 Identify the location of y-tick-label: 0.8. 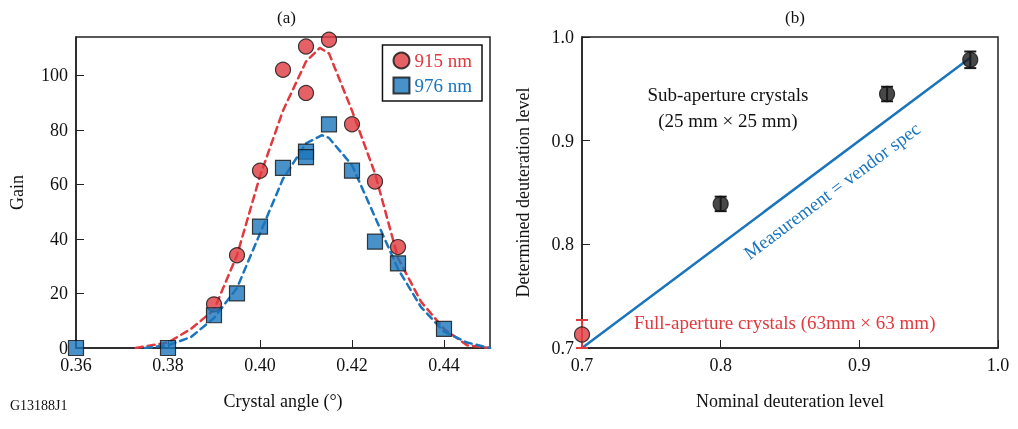
(562, 244).